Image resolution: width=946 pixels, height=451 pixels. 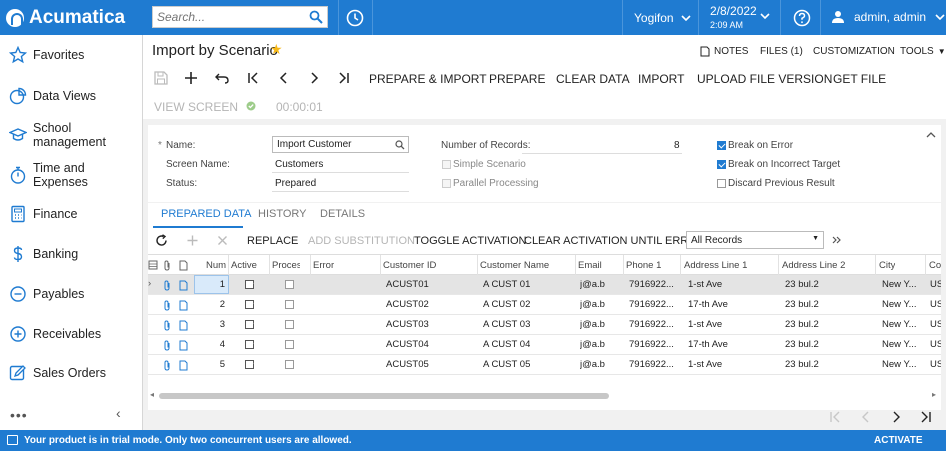 I want to click on scrollbar-thumb, so click(x=384, y=396).